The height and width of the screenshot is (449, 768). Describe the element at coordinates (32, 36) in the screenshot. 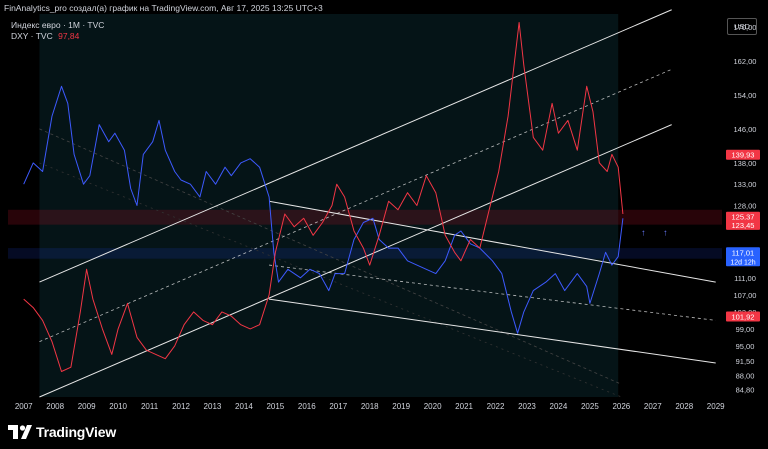

I see `legend-dxy-label: DXY · TVC` at that location.